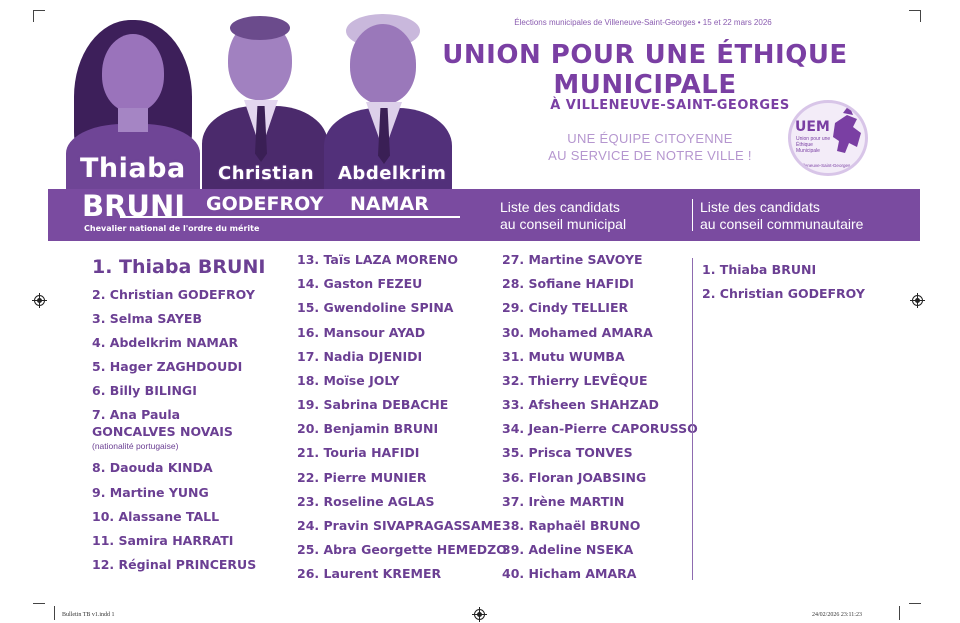  What do you see at coordinates (760, 207) in the screenshot?
I see `community-heading-line1: Liste des candidats` at bounding box center [760, 207].